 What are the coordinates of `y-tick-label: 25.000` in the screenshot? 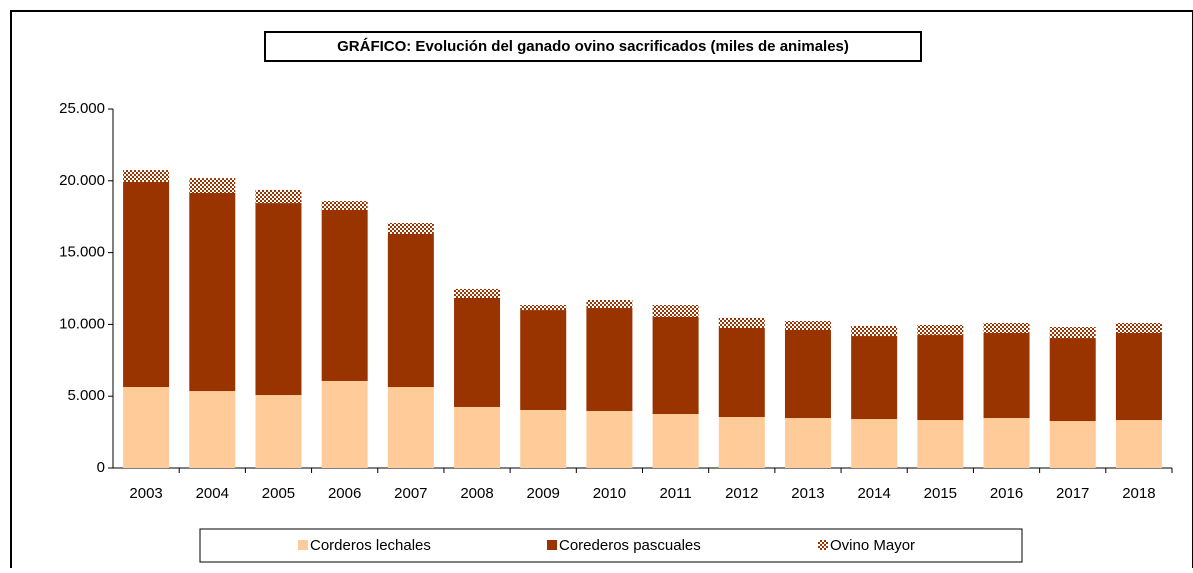 It's located at (82, 108).